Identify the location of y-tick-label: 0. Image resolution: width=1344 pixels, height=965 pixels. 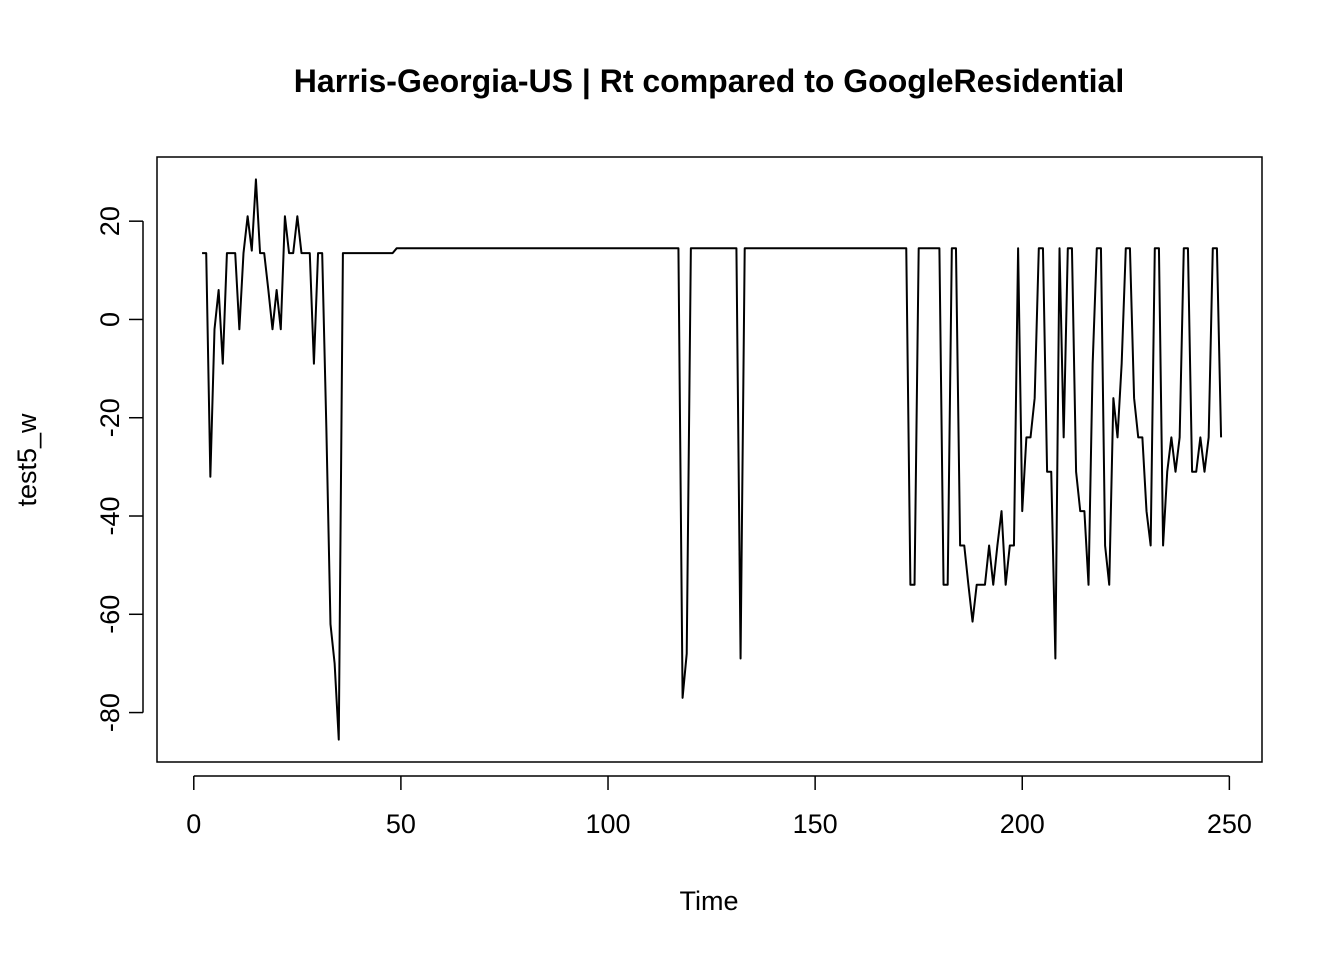
(110, 319).